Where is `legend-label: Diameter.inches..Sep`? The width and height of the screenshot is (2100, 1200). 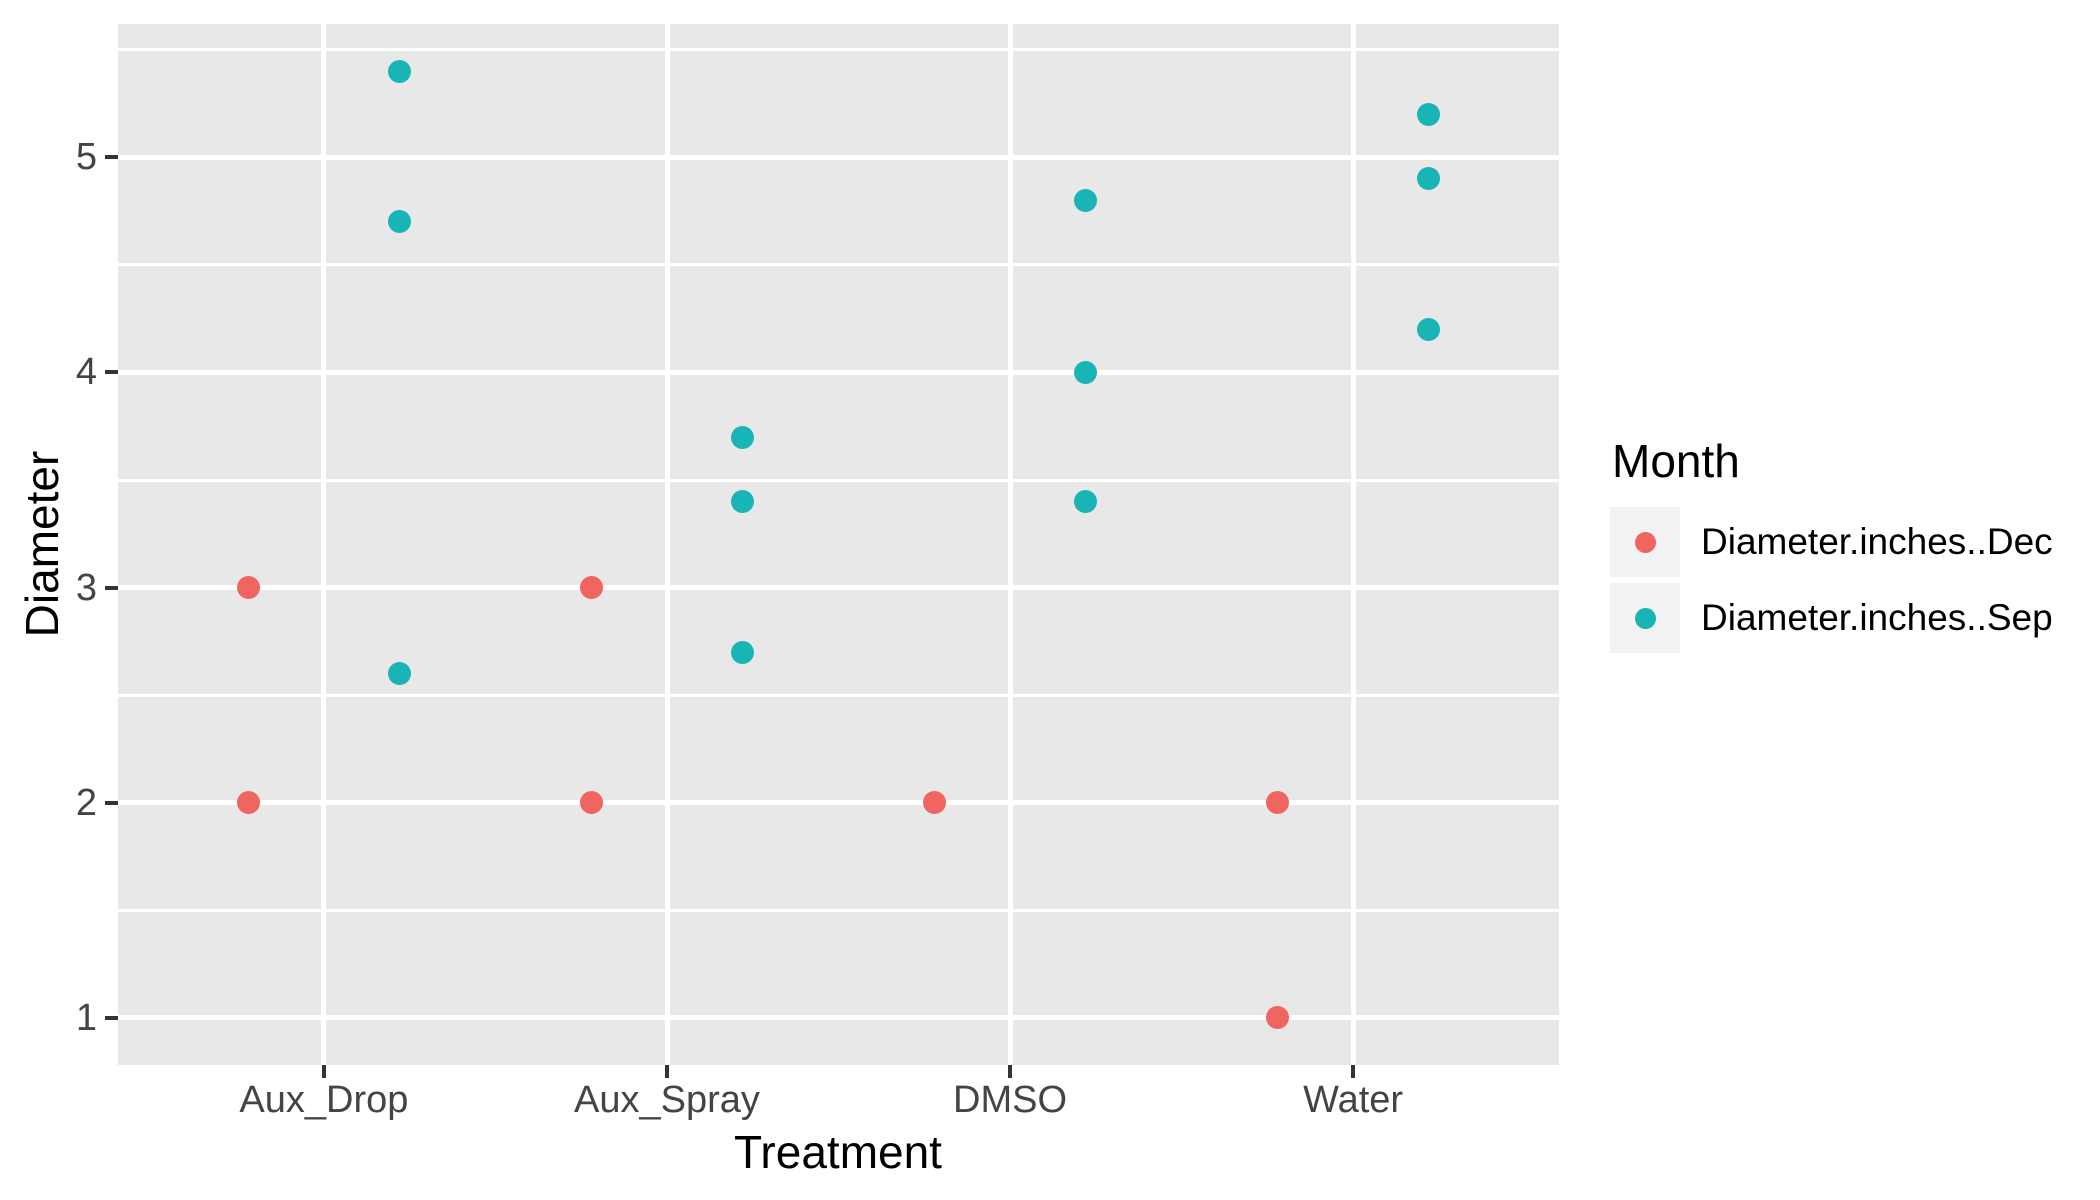 legend-label: Diameter.inches..Sep is located at coordinates (1877, 617).